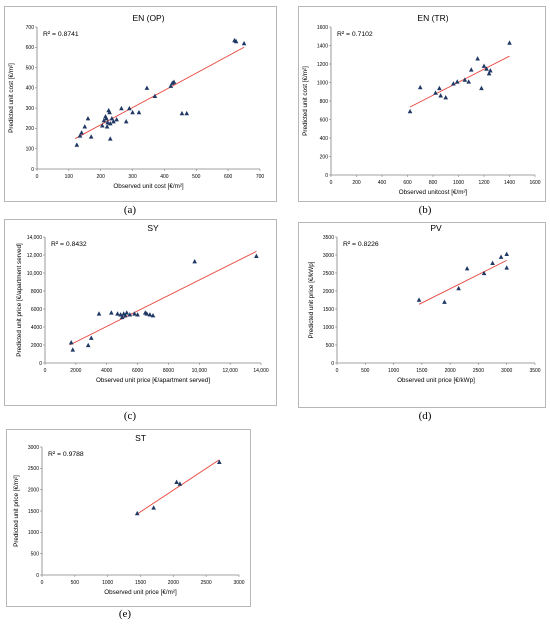  I want to click on y-tick-label: 6000, so click(36, 310).